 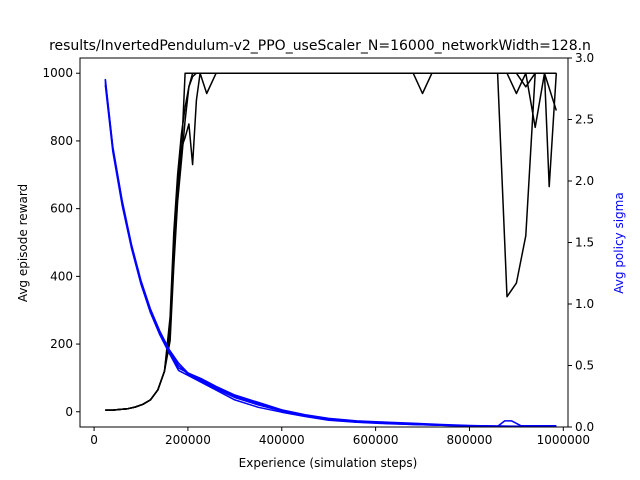 I want to click on y-tick-label: 800, so click(x=61, y=141).